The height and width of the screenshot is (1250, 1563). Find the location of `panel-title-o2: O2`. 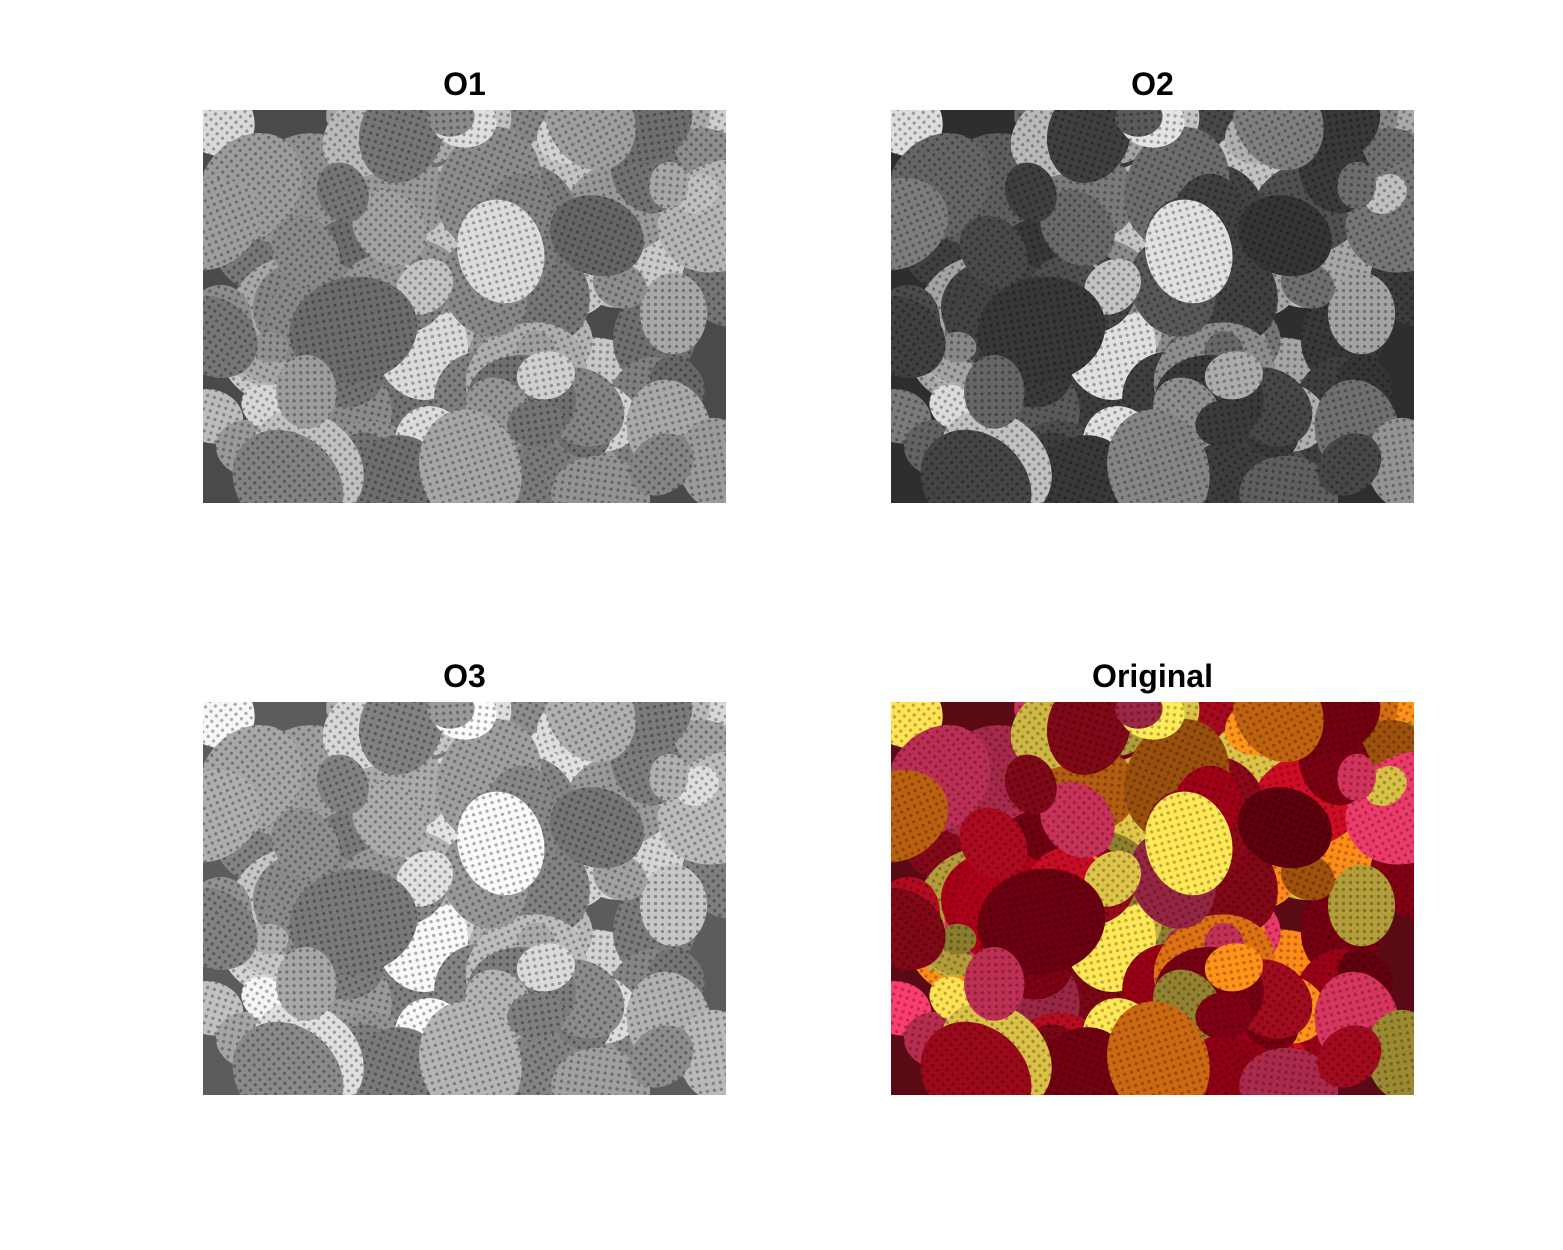

panel-title-o2: O2 is located at coordinates (1152, 84).